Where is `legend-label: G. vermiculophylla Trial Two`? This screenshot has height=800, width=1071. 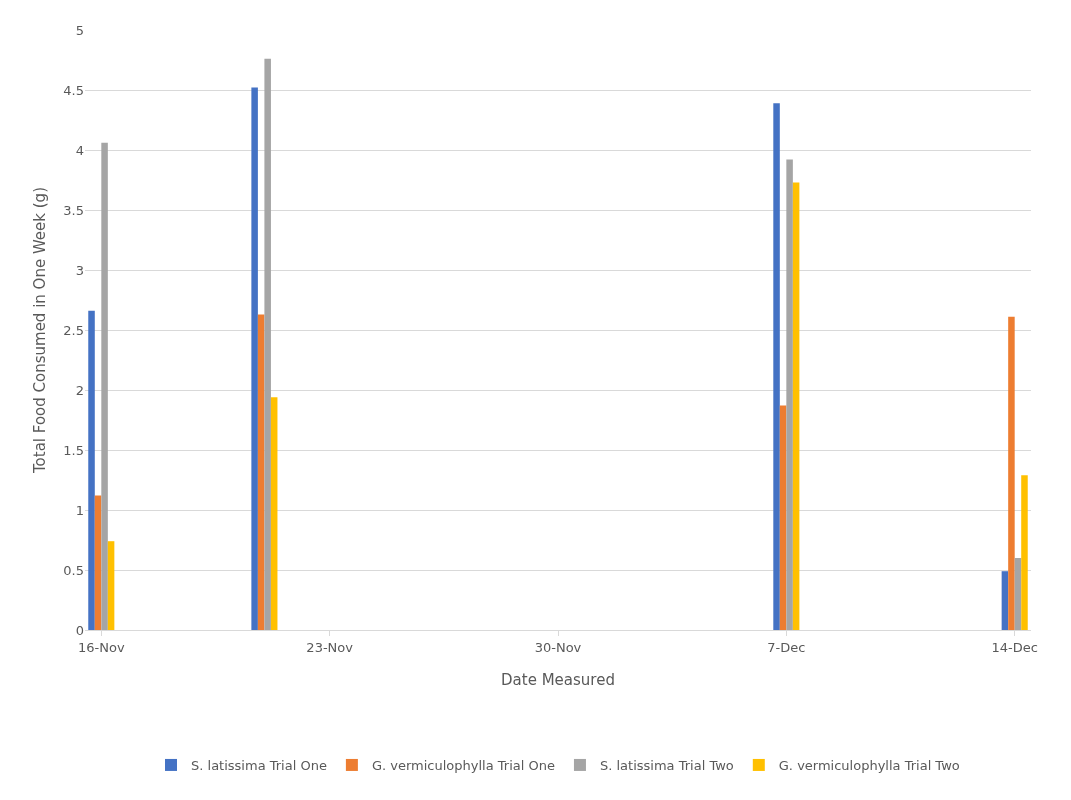 legend-label: G. vermiculophylla Trial Two is located at coordinates (869, 766).